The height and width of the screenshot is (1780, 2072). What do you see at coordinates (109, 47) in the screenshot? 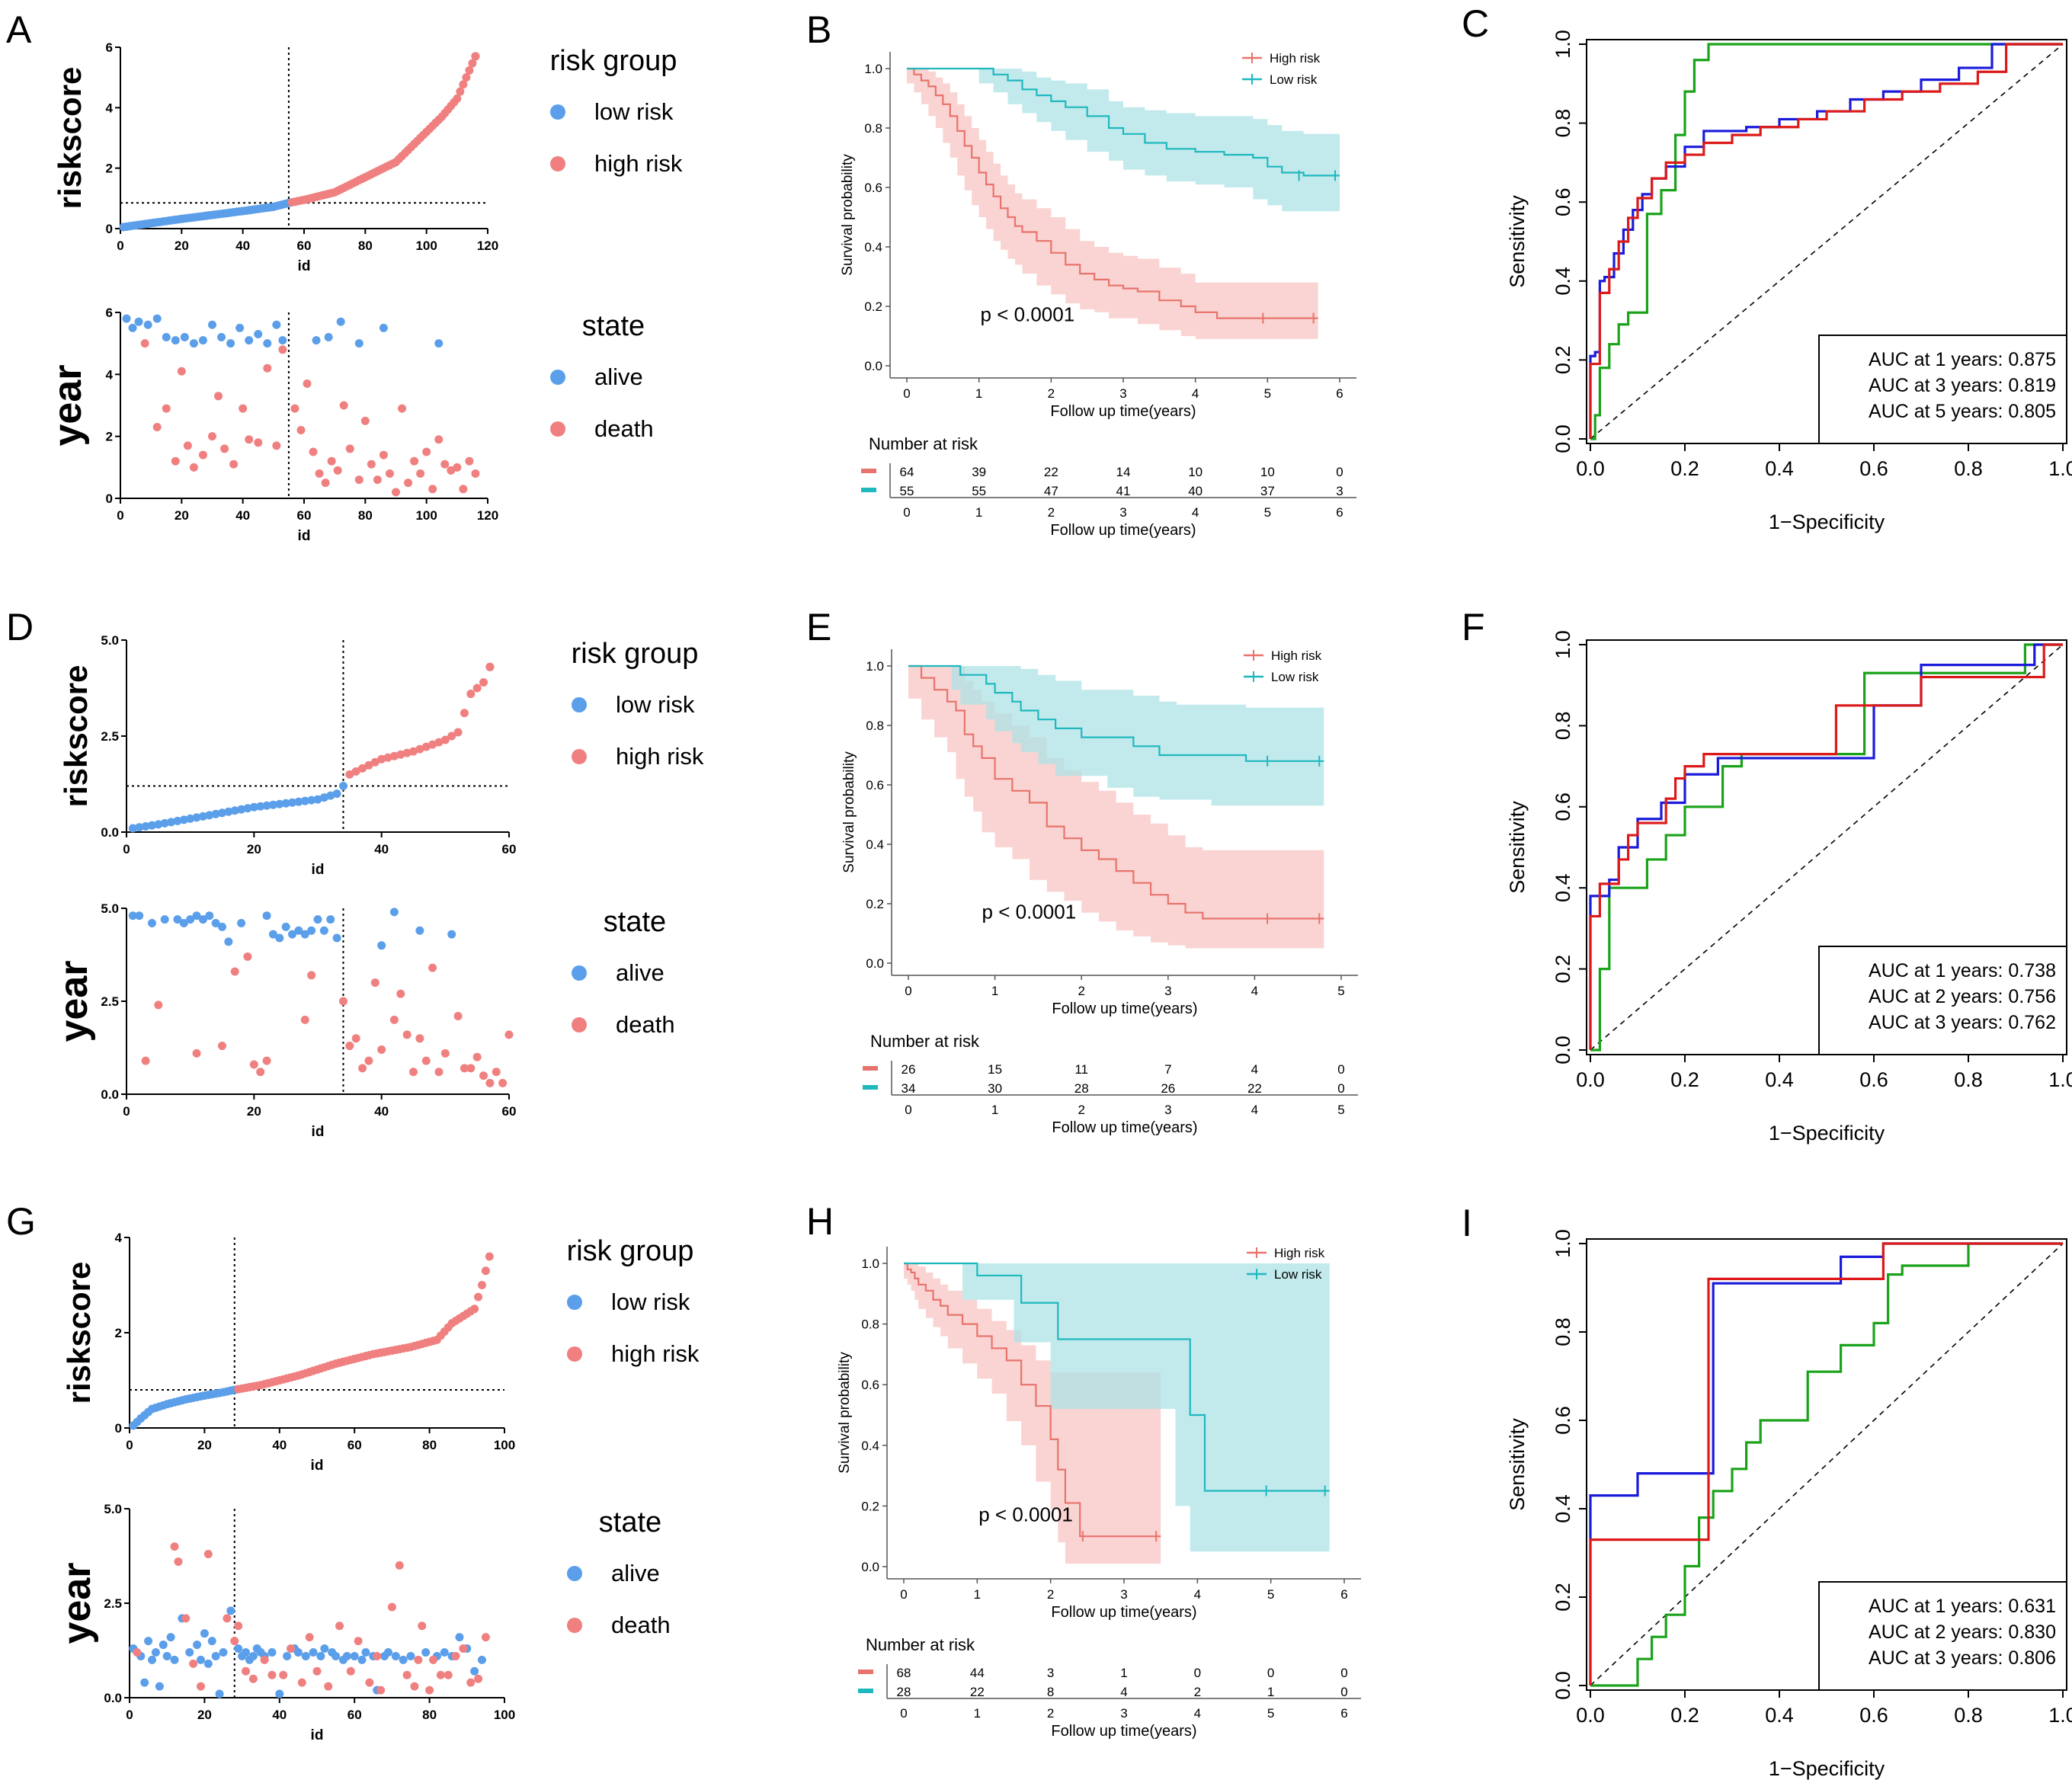
I see `y-tick-label: 6` at bounding box center [109, 47].